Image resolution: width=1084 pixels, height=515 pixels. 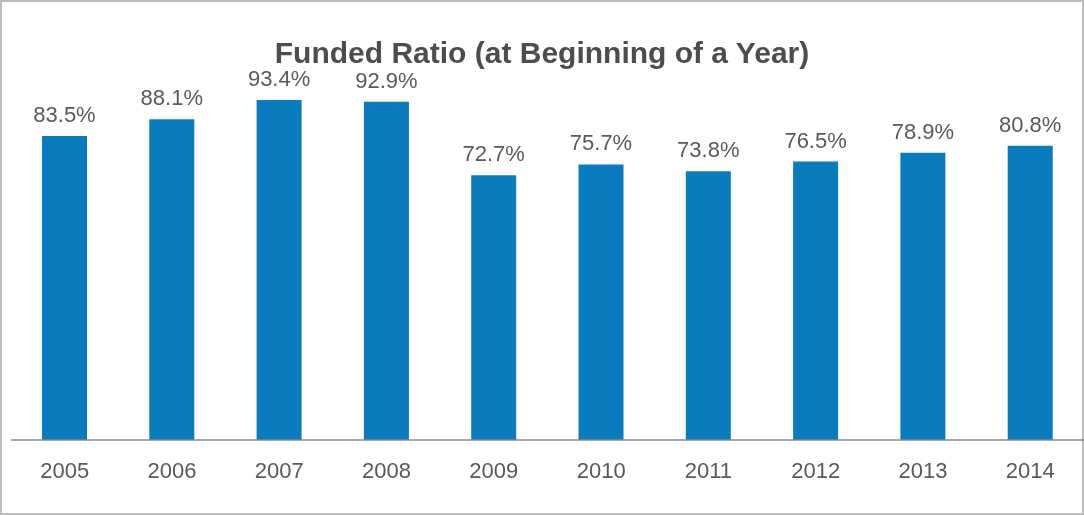 What do you see at coordinates (172, 470) in the screenshot?
I see `x-tick-label: 2006` at bounding box center [172, 470].